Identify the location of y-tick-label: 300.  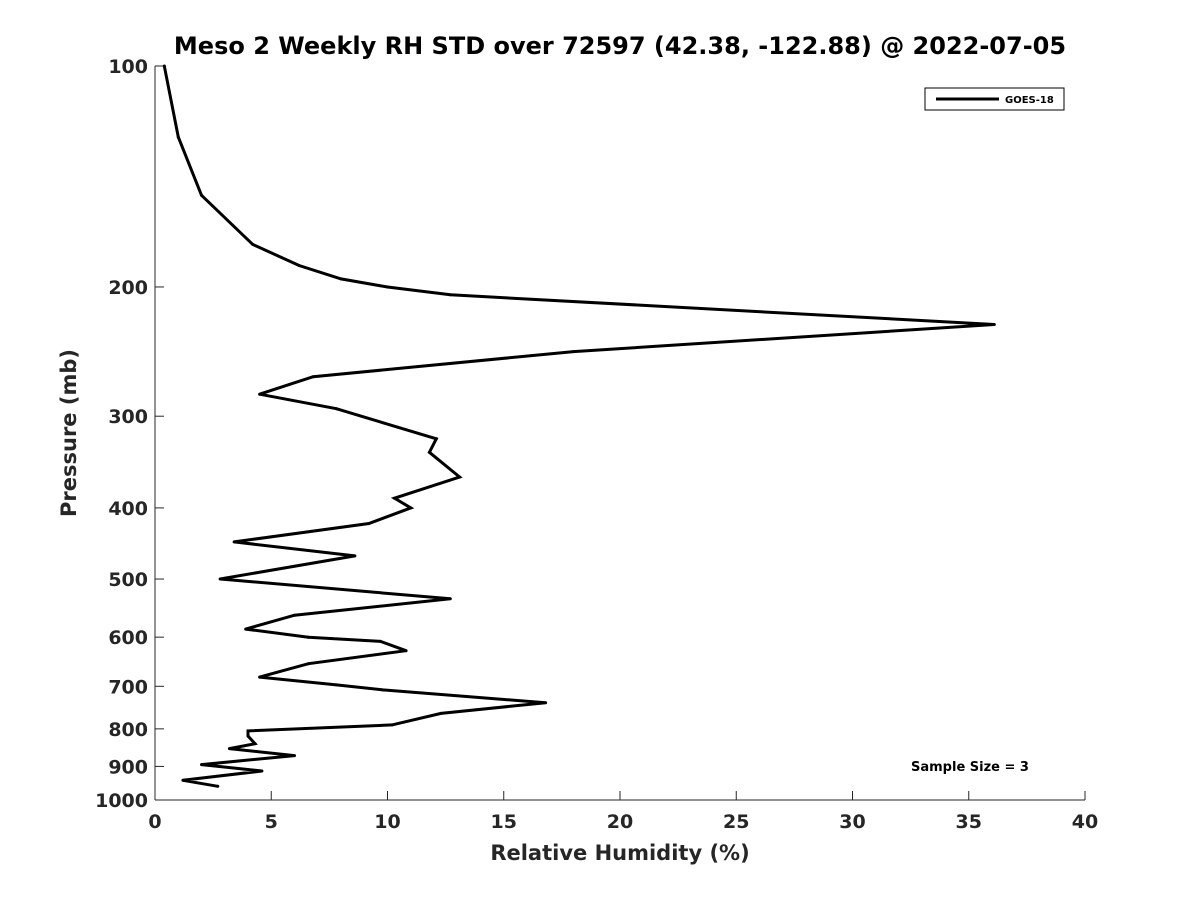
(128, 417).